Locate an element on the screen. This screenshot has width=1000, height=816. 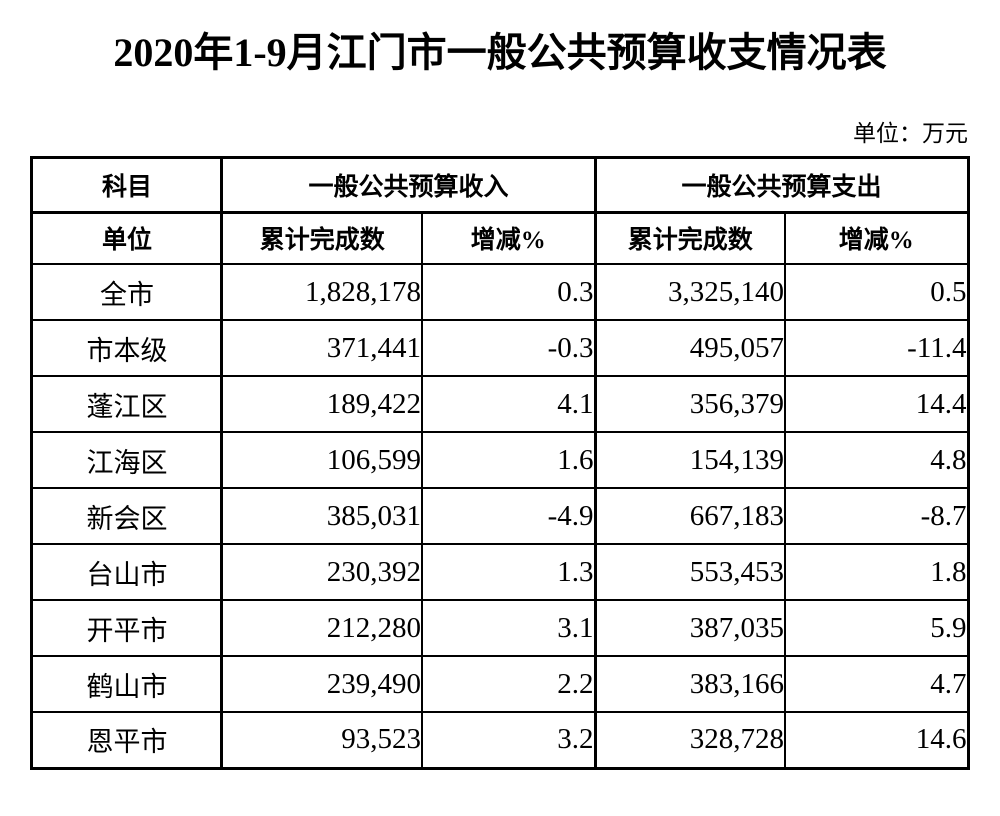
header-row-groups: 科目 一般公共预算收入 一般公共预算支出 is located at coordinates (500, 185).